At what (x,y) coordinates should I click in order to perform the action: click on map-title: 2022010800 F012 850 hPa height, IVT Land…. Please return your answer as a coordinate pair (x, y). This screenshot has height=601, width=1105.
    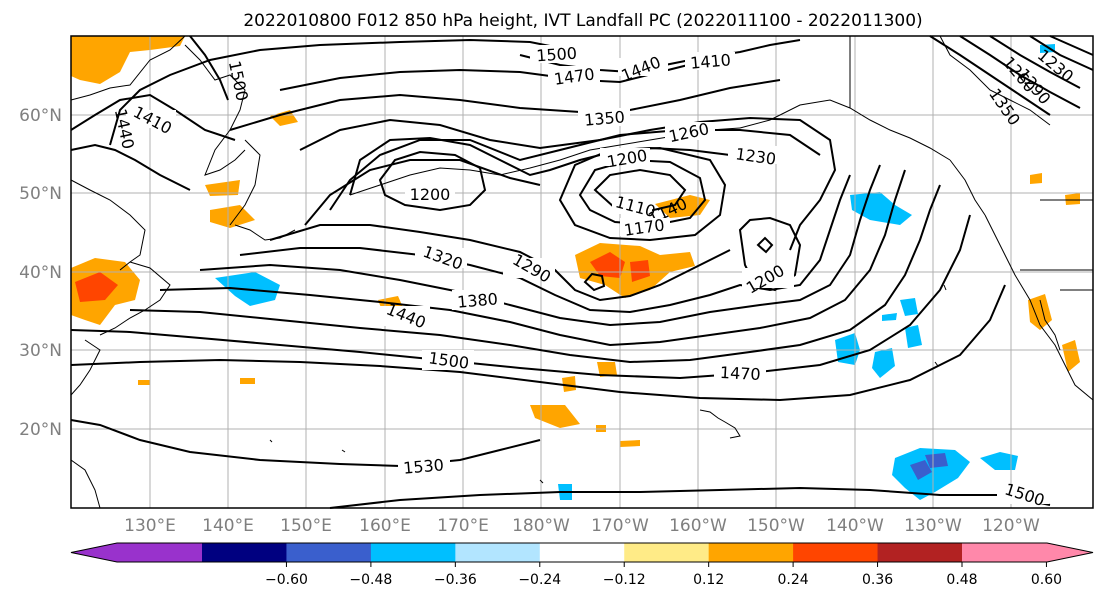
    Looking at the image, I should click on (582, 21).